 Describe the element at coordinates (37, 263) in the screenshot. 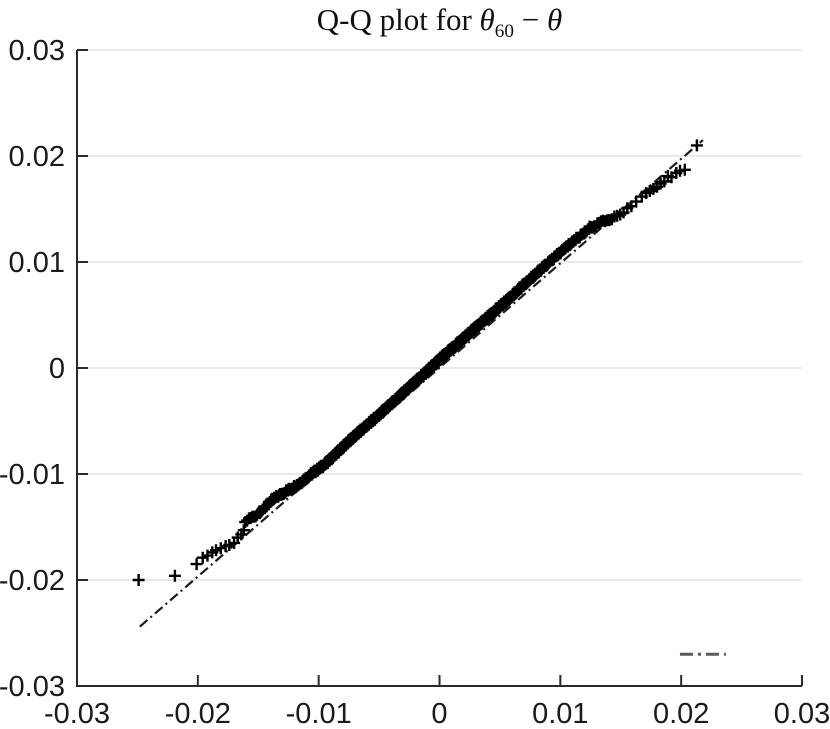

I see `y-tick-label: 0.01` at that location.